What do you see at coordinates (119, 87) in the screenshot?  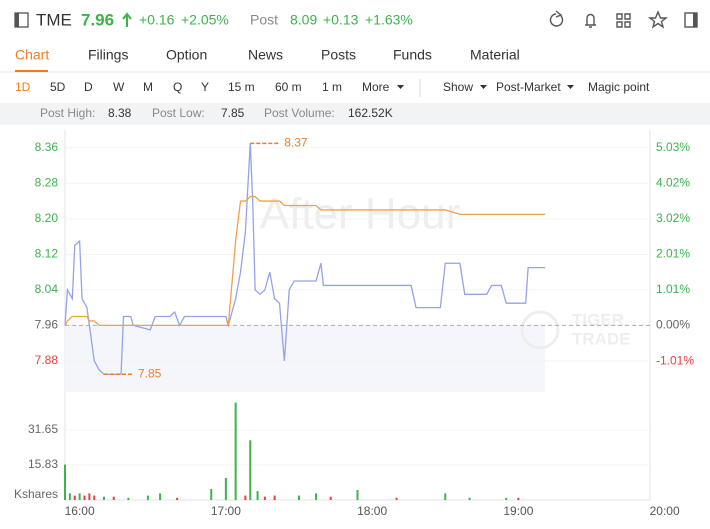 I see `period: W` at bounding box center [119, 87].